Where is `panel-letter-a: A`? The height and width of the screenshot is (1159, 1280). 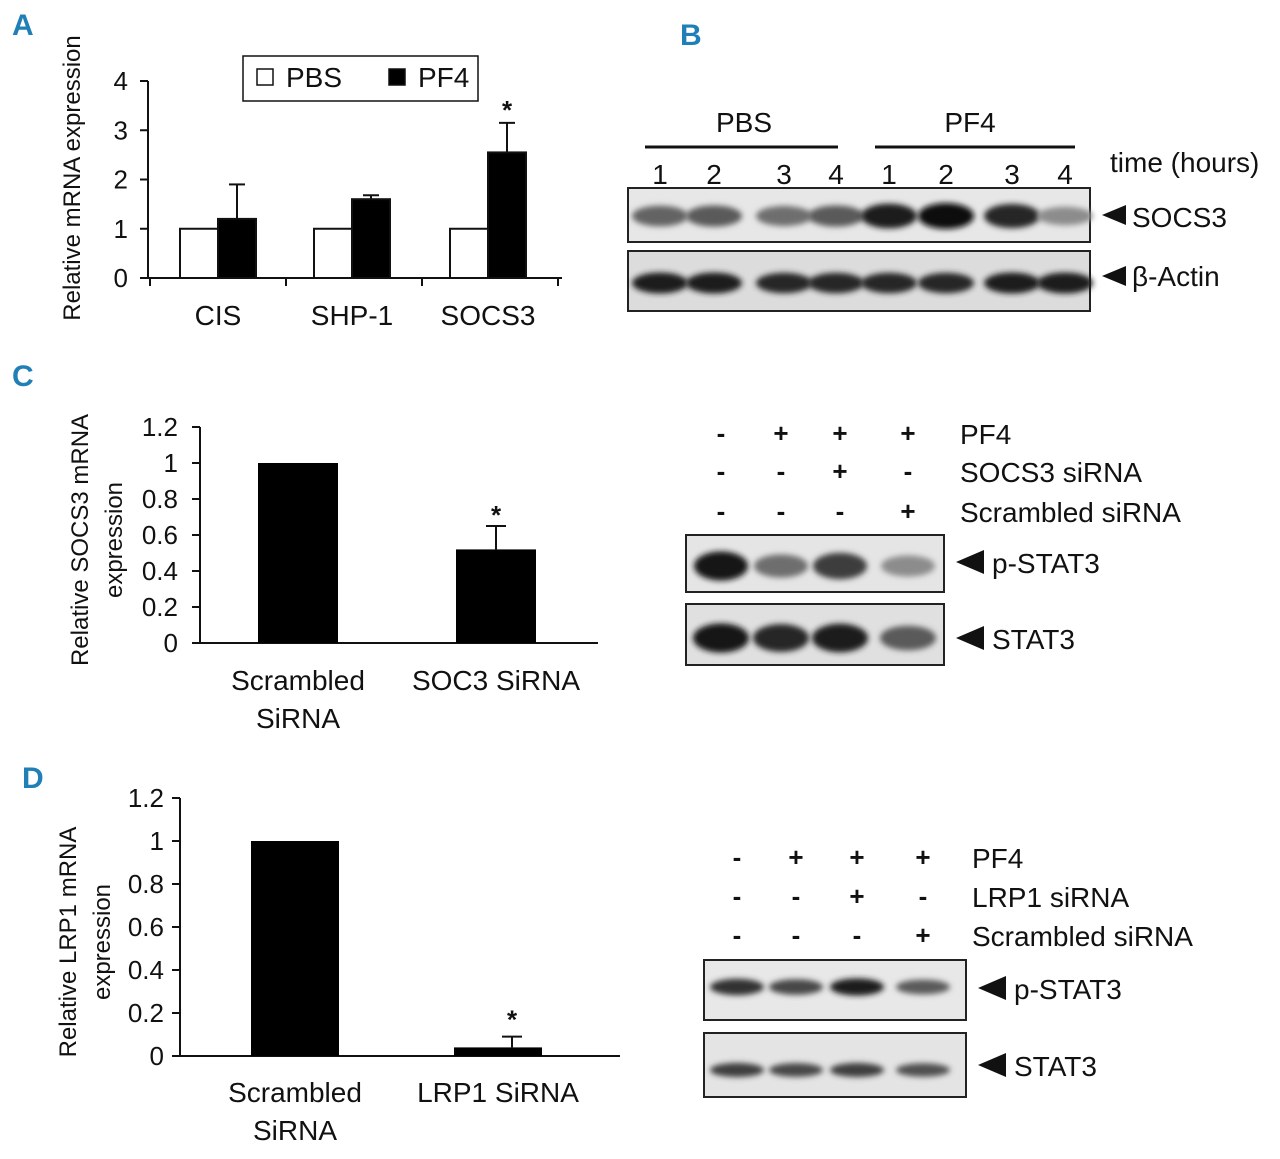
panel-letter-a: A is located at coordinates (23, 25).